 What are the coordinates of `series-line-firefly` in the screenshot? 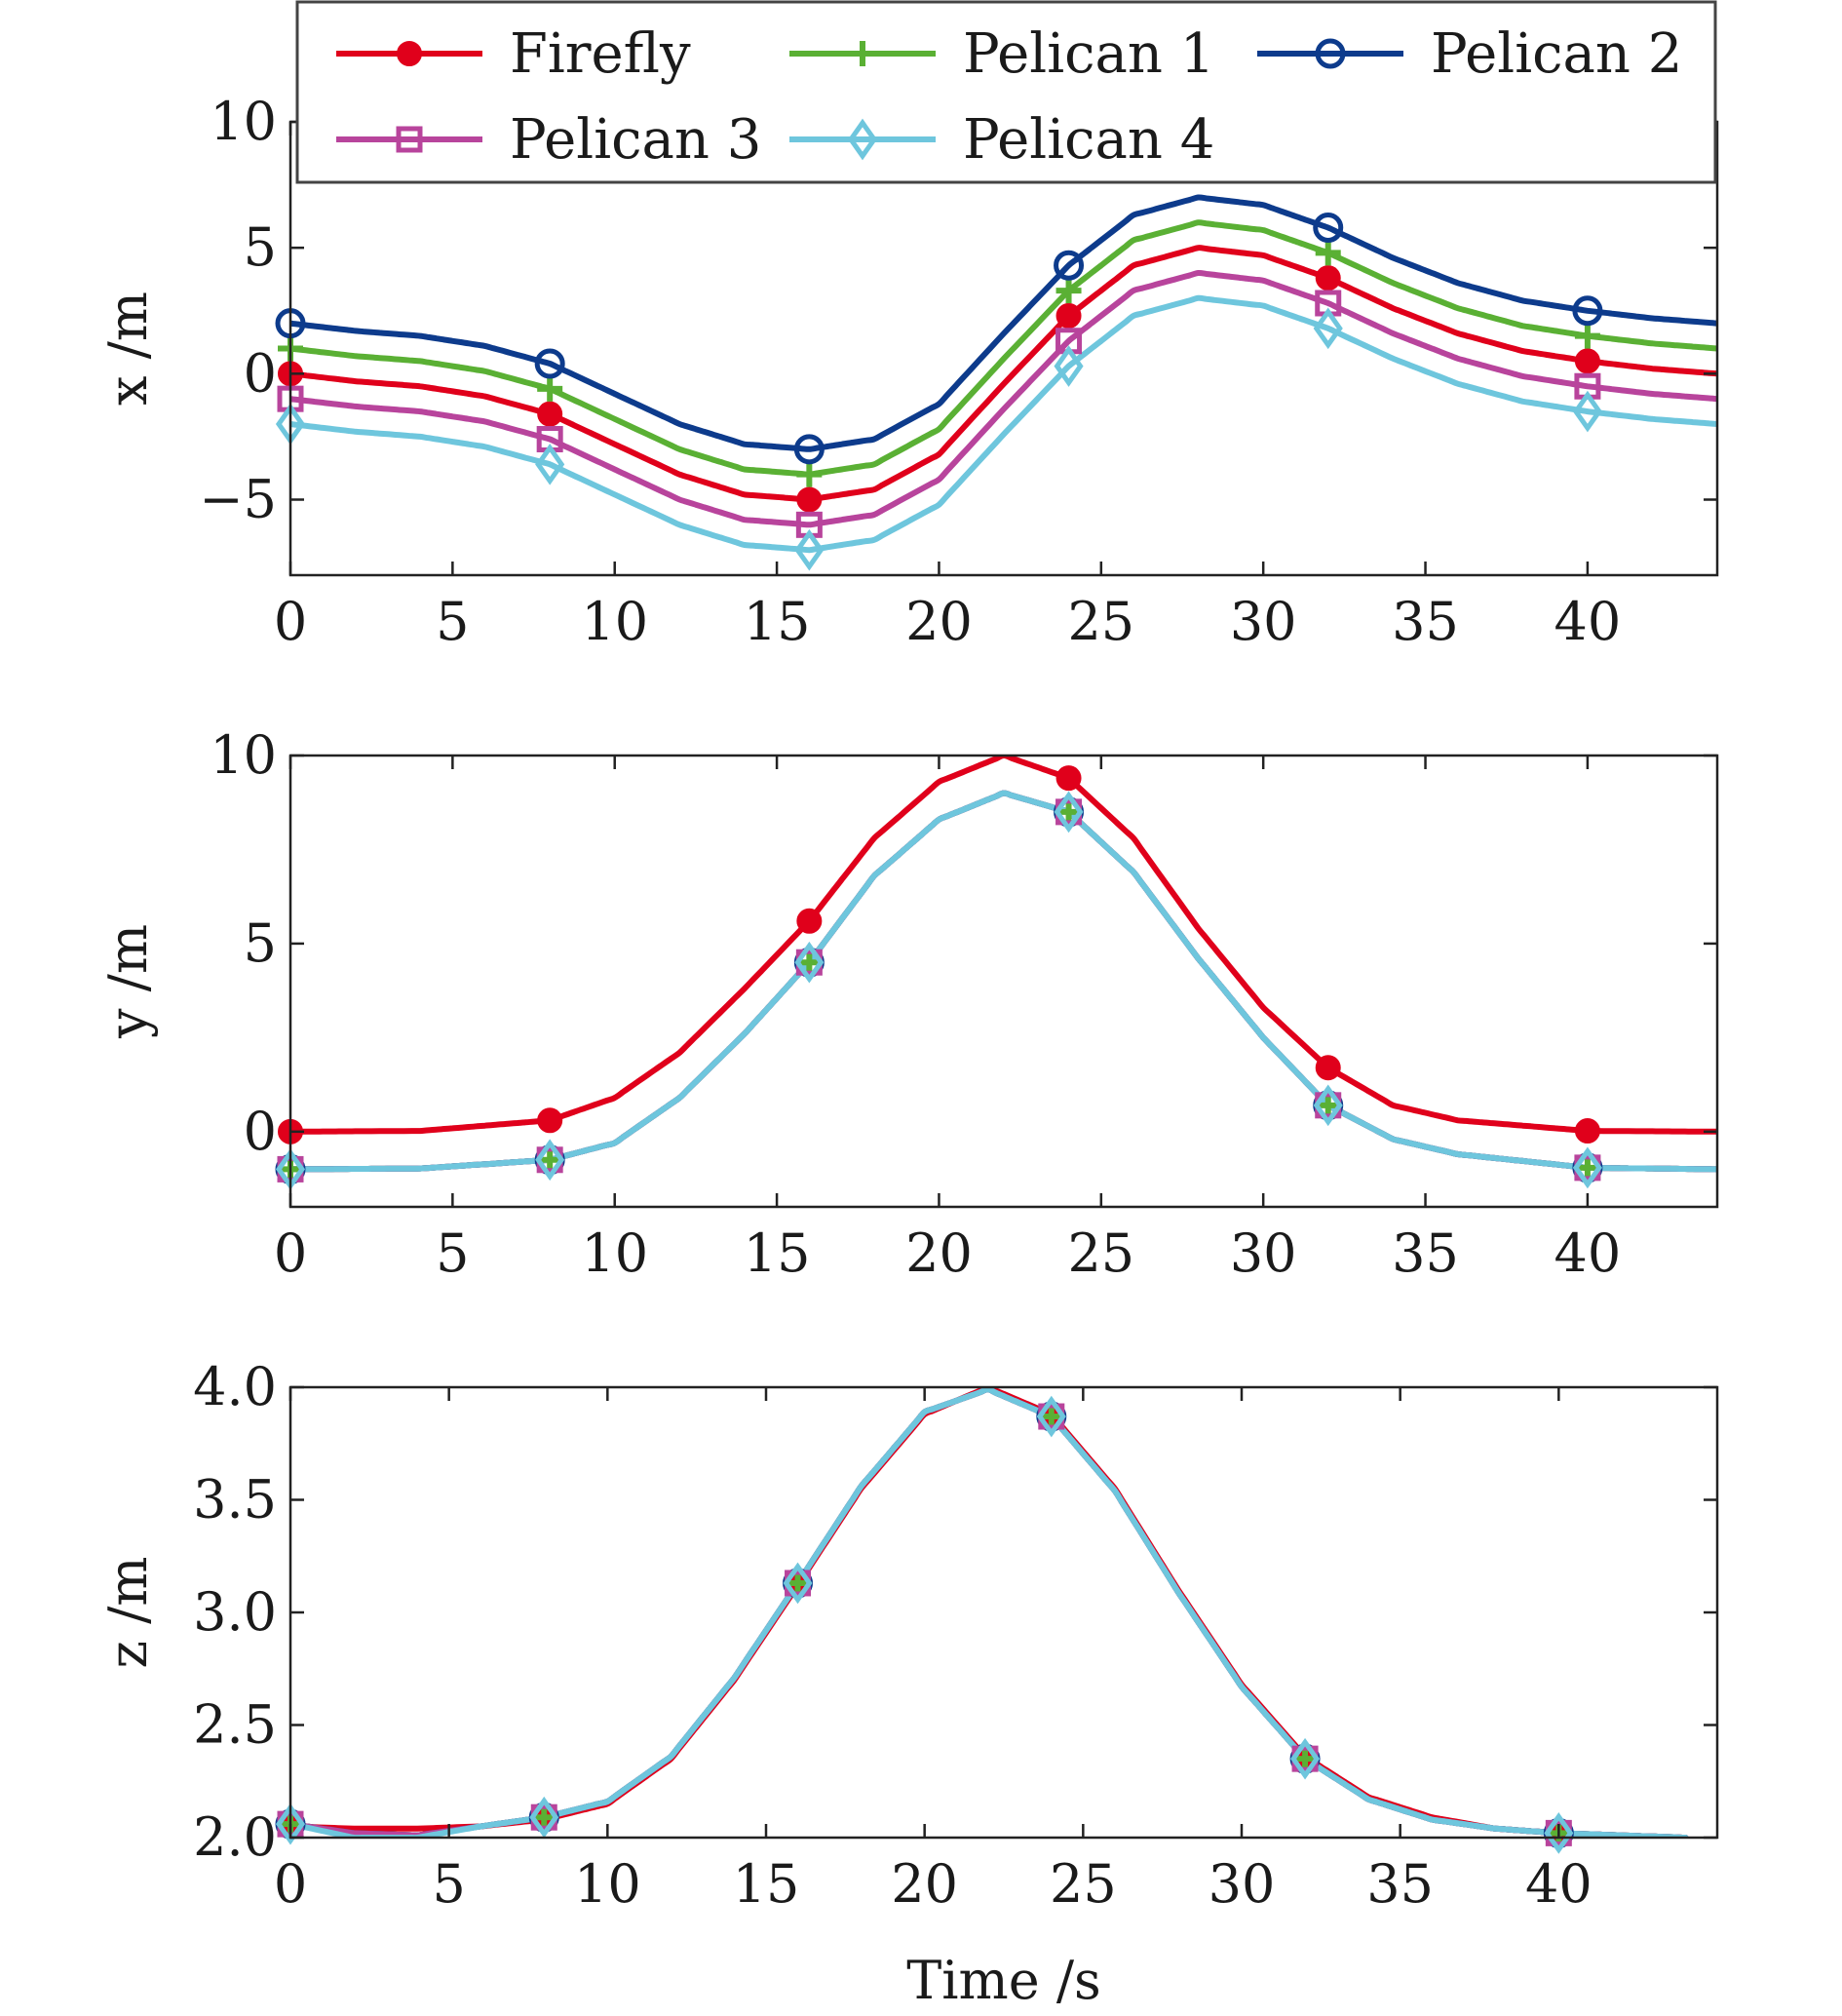 It's located at (1004, 945).